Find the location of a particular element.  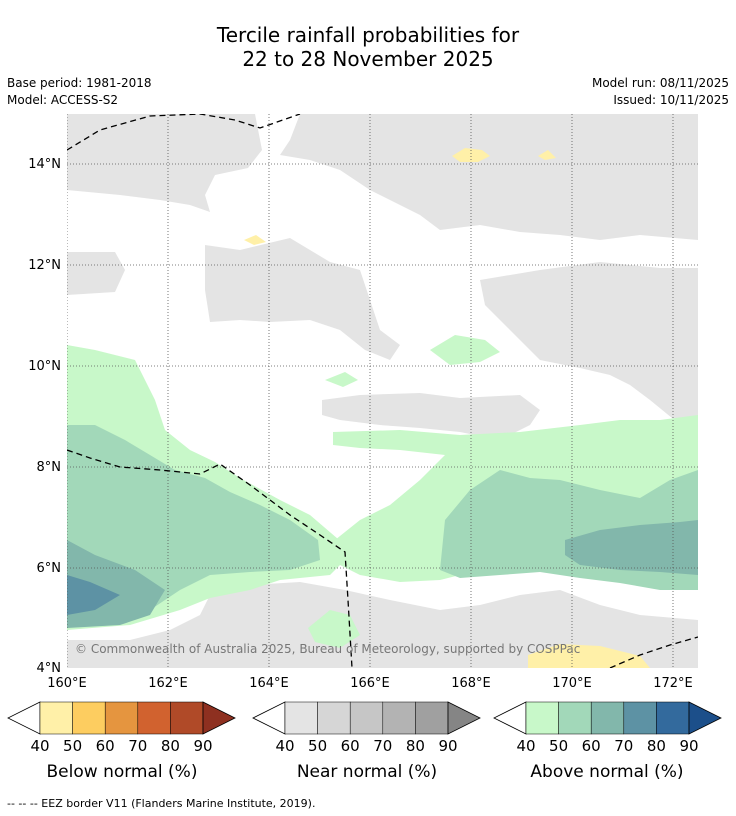

lon-label: 170°E is located at coordinates (572, 683).